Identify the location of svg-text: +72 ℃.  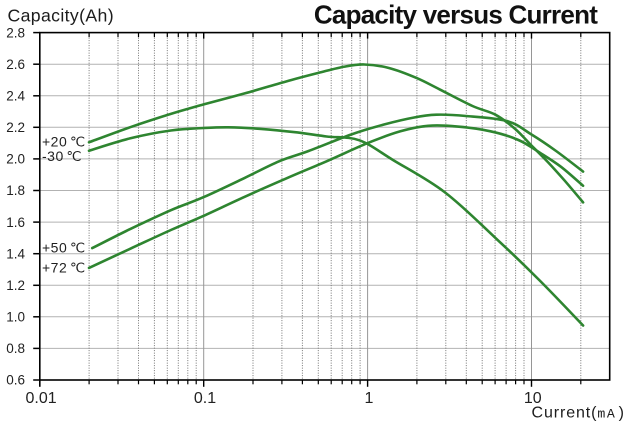
(63, 268).